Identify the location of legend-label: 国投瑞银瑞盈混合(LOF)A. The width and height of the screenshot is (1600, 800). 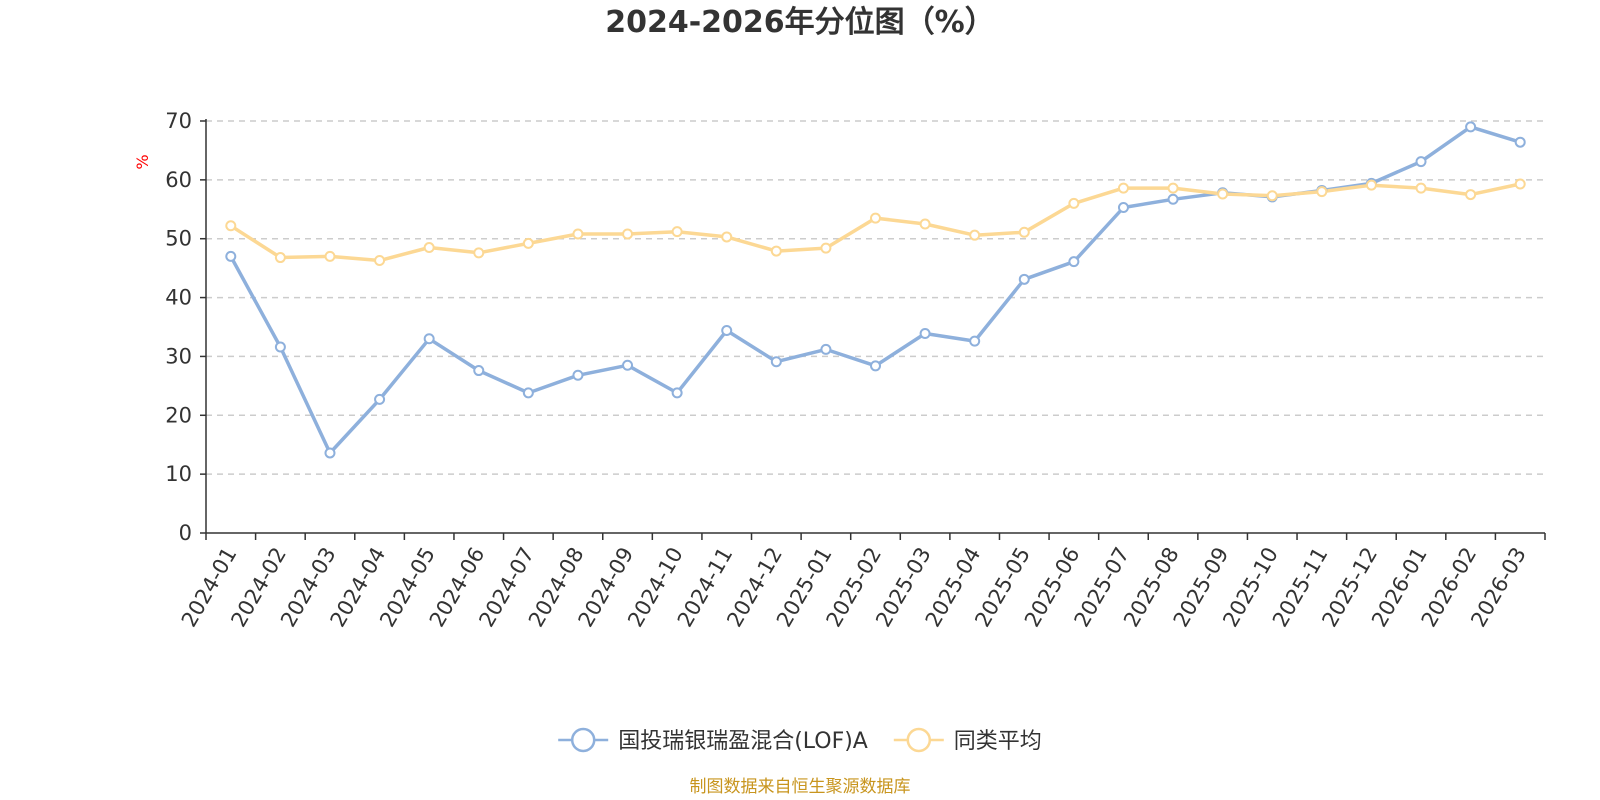
(743, 741).